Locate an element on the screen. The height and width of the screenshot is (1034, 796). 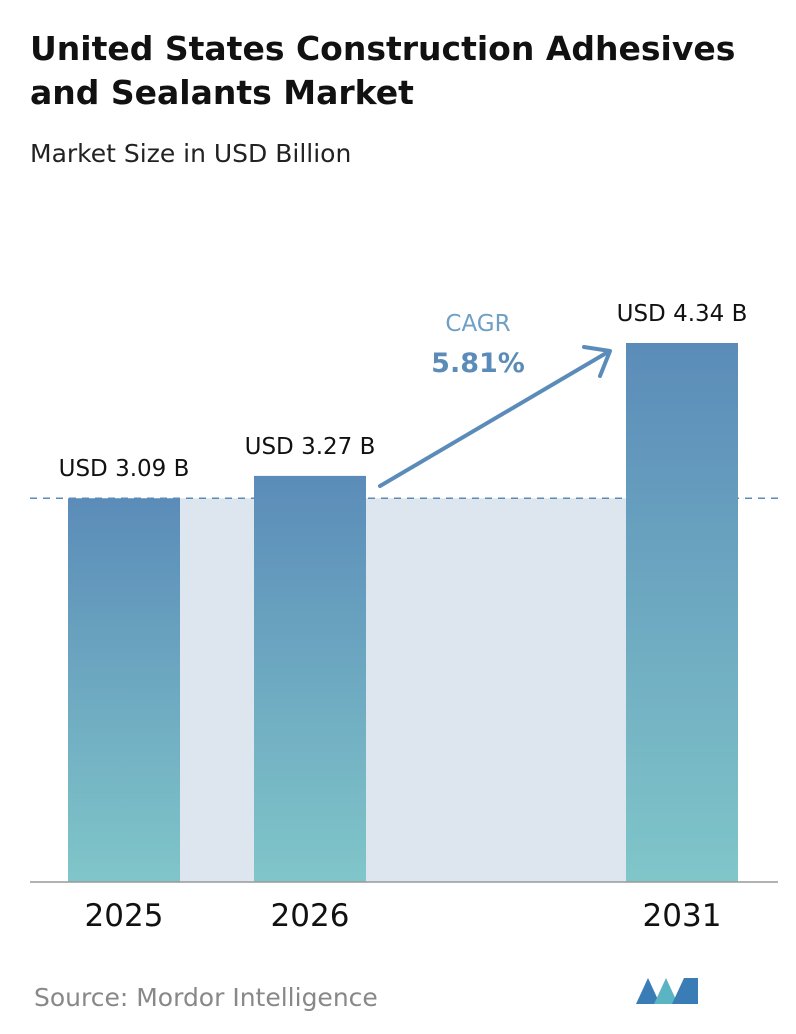
value-label: USD 3.09 B is located at coordinates (124, 469).